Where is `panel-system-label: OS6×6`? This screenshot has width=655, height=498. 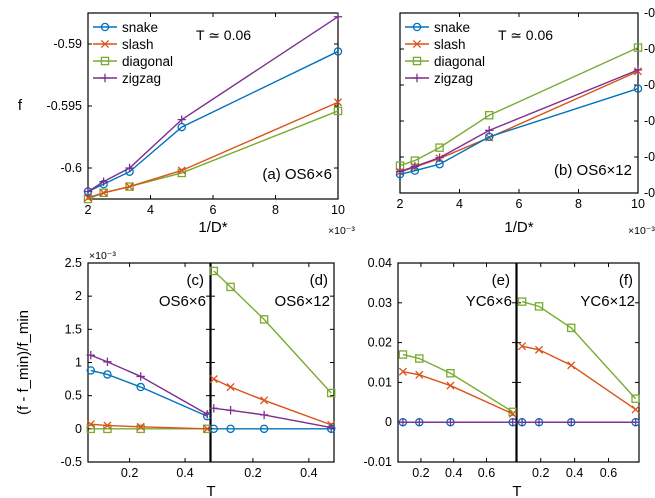
panel-system-label: OS6×6 is located at coordinates (182, 301).